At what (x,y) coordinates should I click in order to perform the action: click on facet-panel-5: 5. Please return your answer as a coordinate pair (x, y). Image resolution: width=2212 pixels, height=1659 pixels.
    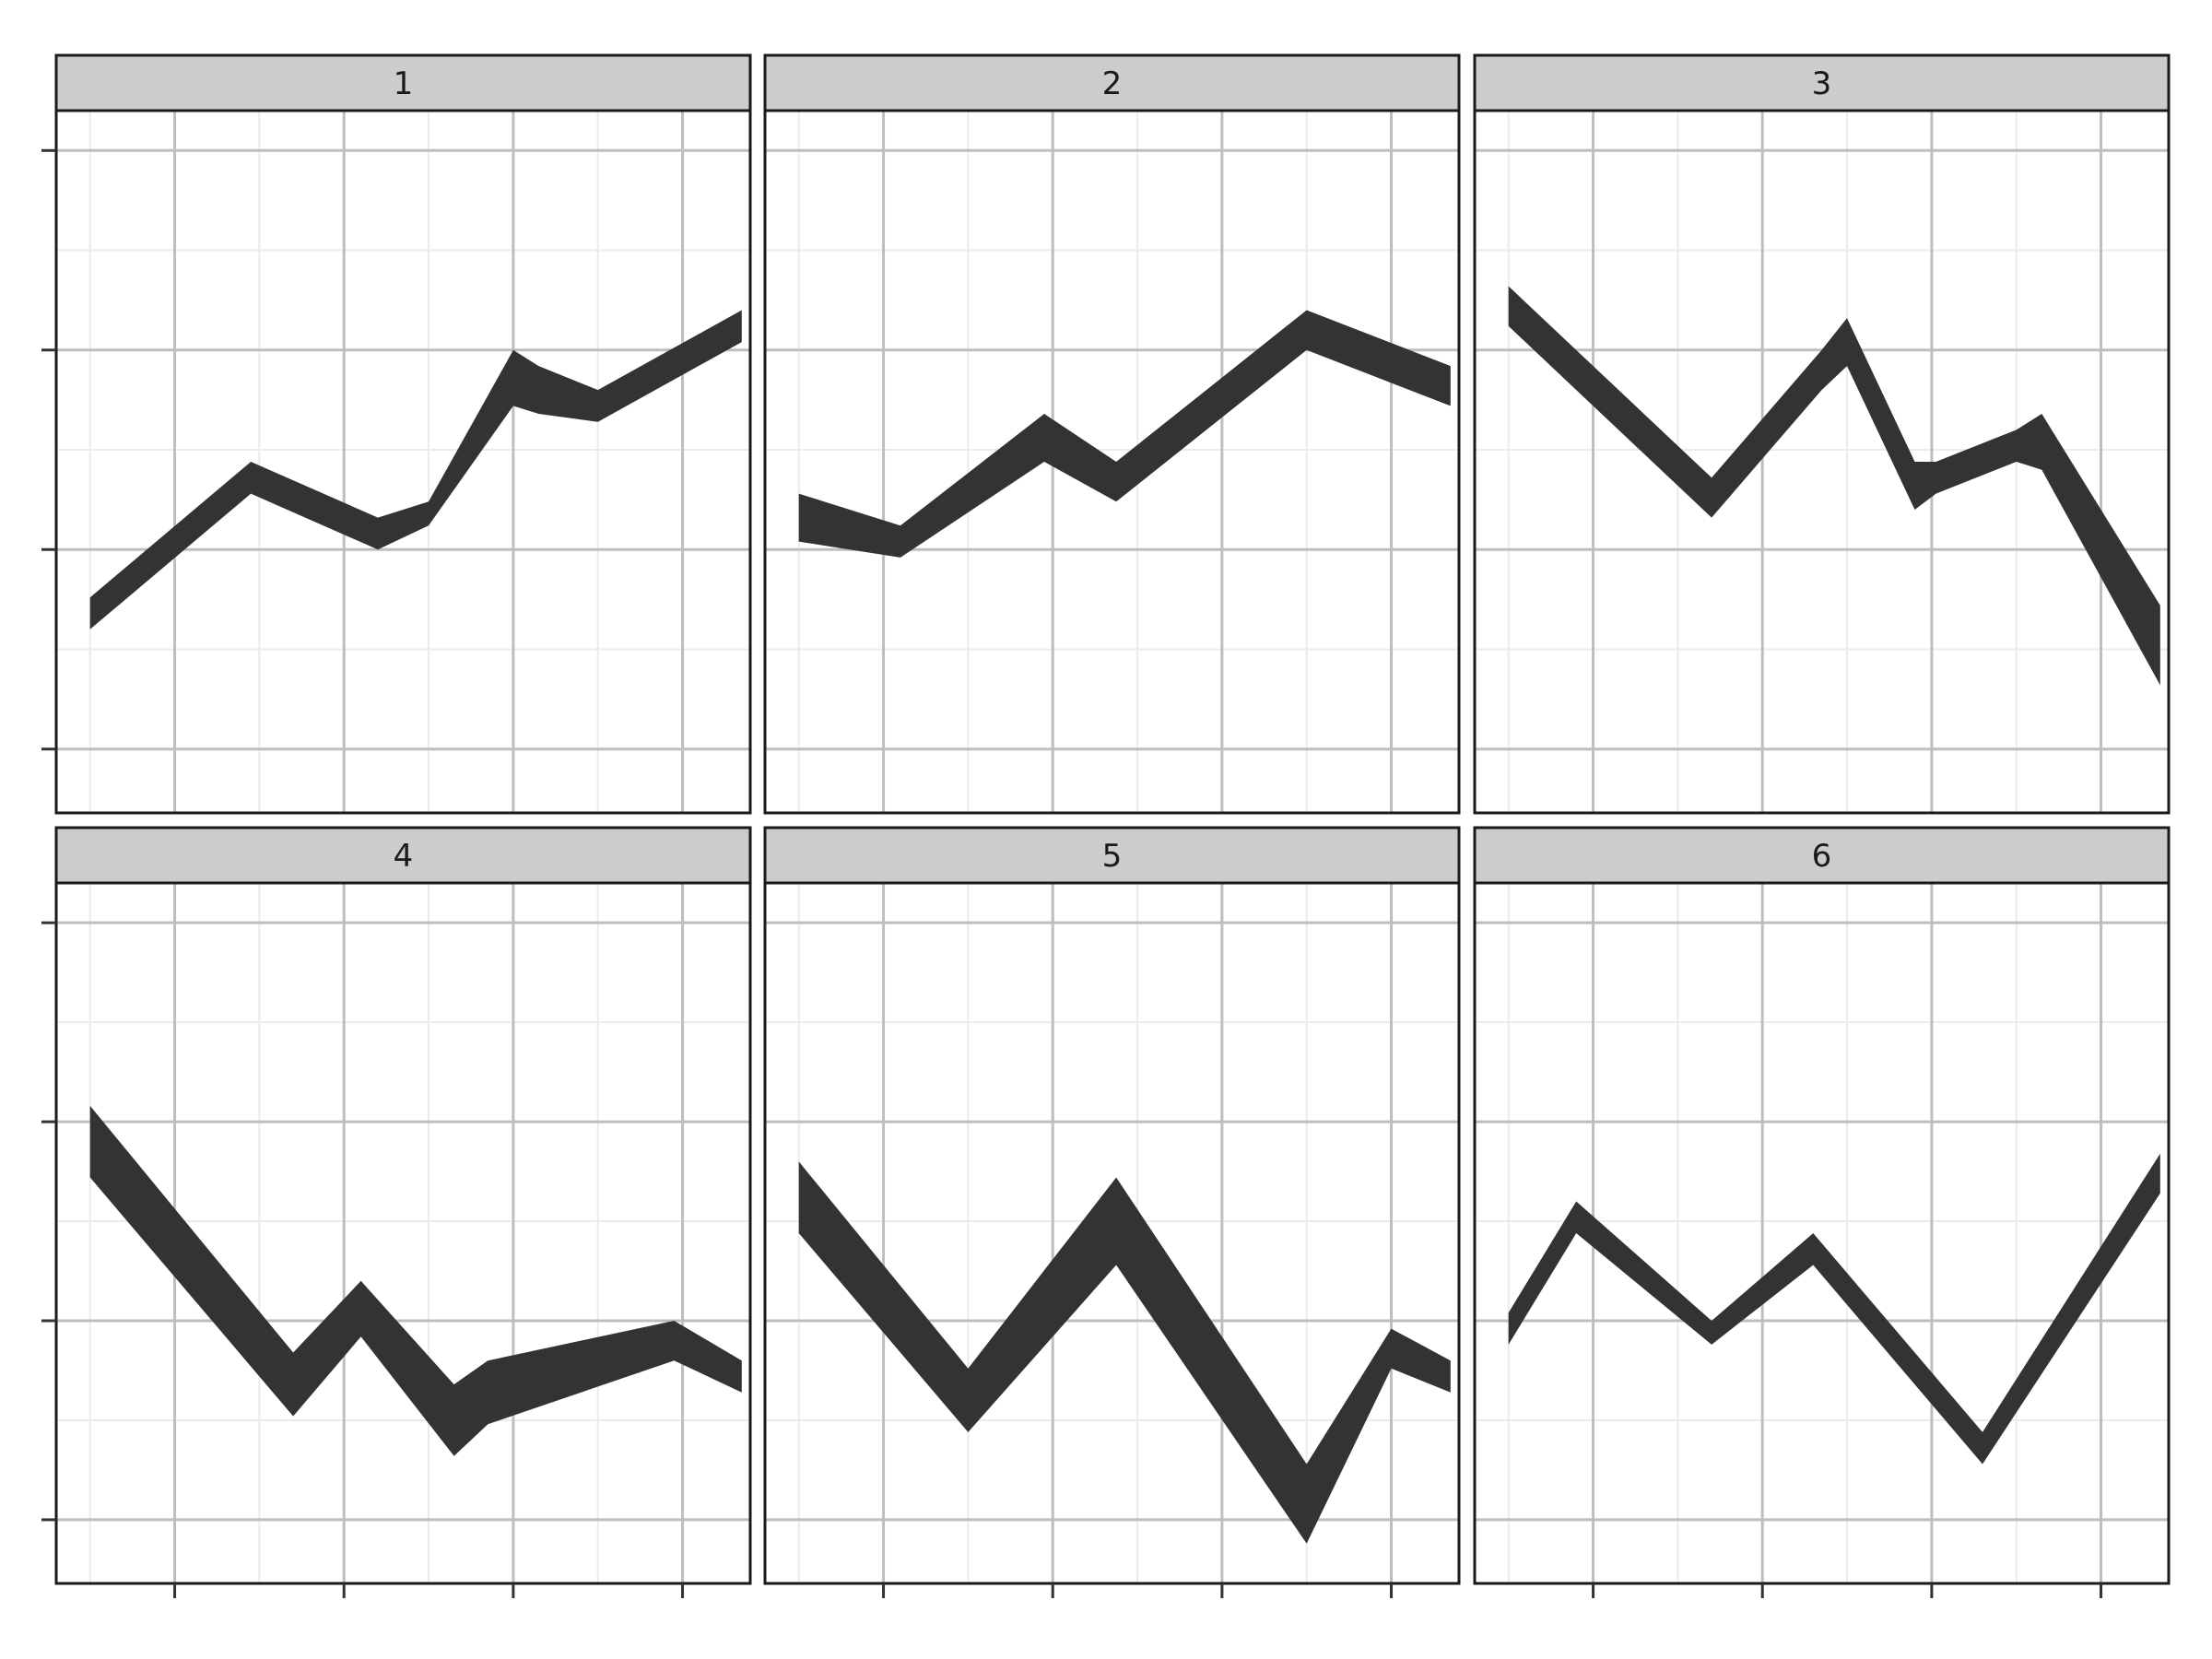
    Looking at the image, I should click on (1112, 1212).